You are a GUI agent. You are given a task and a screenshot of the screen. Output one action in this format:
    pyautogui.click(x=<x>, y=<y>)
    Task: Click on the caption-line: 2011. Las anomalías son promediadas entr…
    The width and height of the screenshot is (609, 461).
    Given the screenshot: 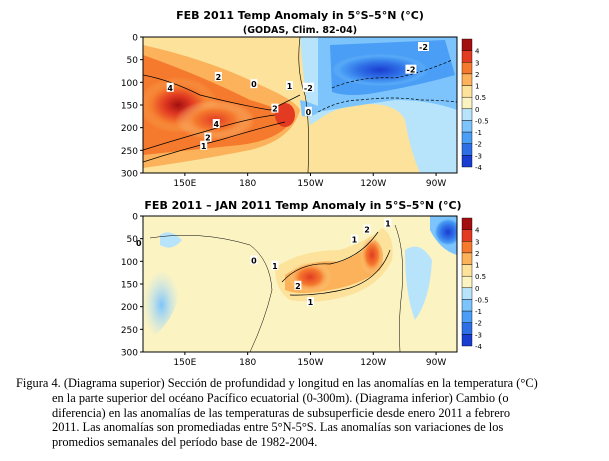 What is the action you would take?
    pyautogui.click(x=278, y=427)
    